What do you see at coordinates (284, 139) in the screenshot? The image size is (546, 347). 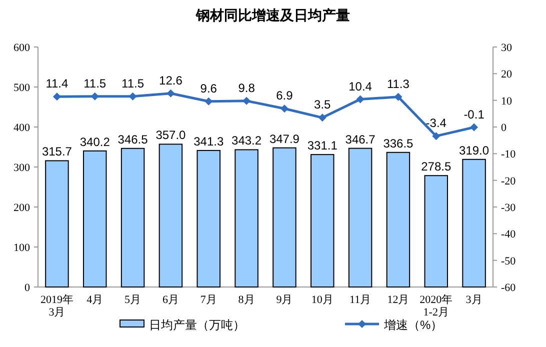 I see `data-label: 347.9` at bounding box center [284, 139].